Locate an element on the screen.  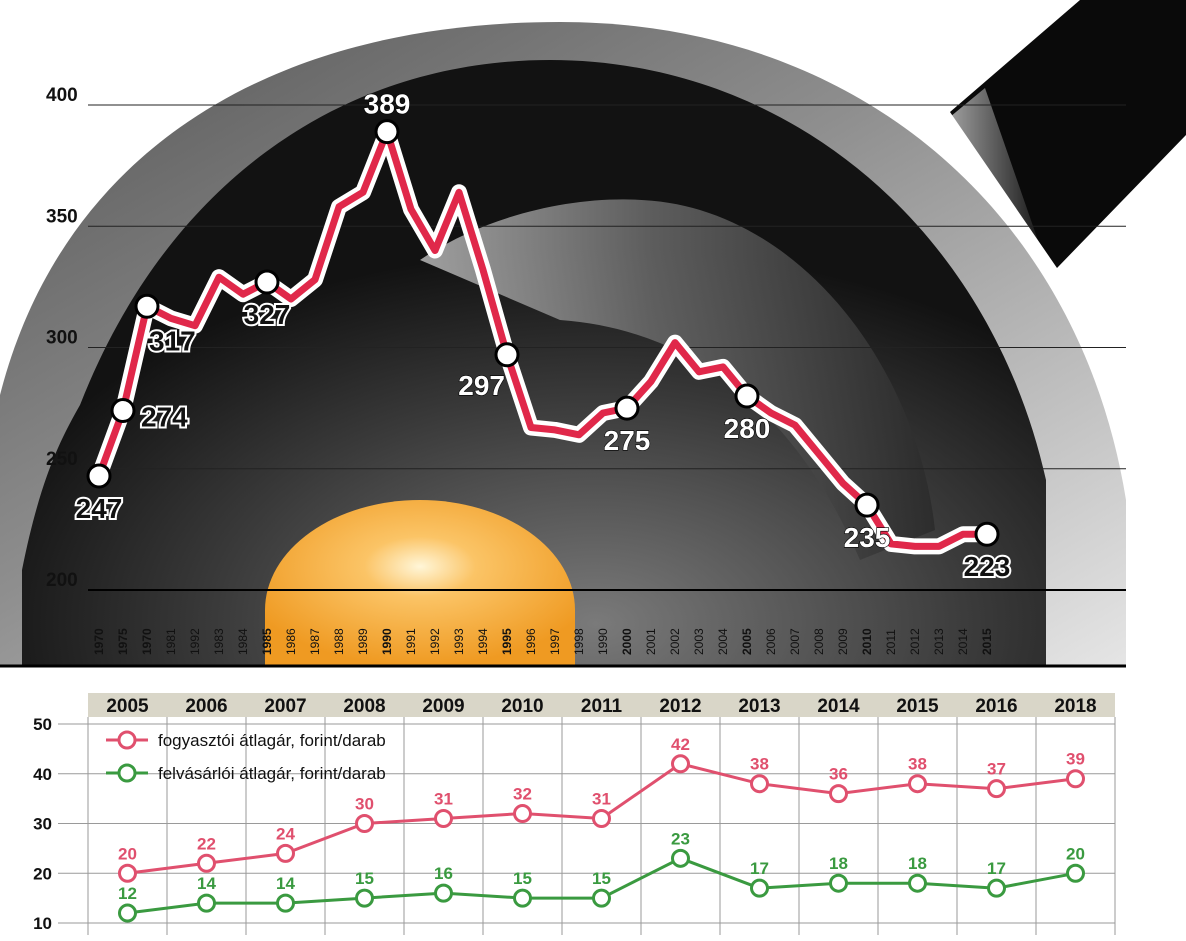
top-x-tick-label: 1994 is located at coordinates (483, 641).